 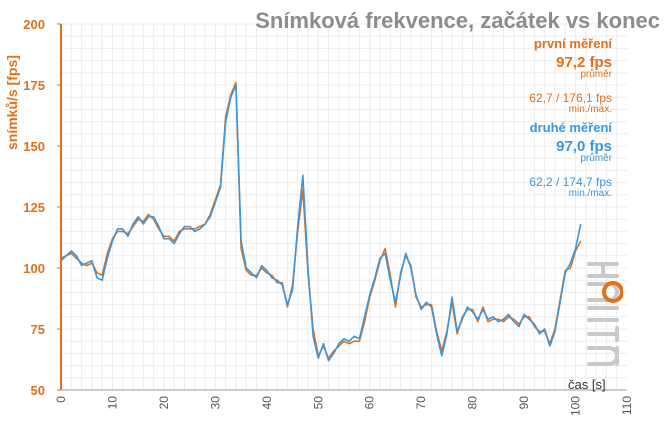 I want to click on x-tick-label: 50, so click(x=318, y=403).